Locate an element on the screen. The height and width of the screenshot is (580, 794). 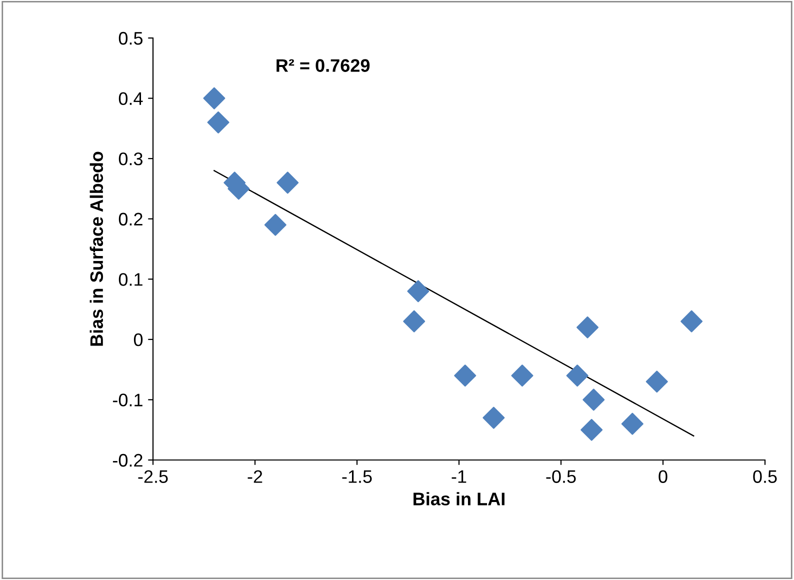
y-tick-label: 0.3 is located at coordinates (130, 159).